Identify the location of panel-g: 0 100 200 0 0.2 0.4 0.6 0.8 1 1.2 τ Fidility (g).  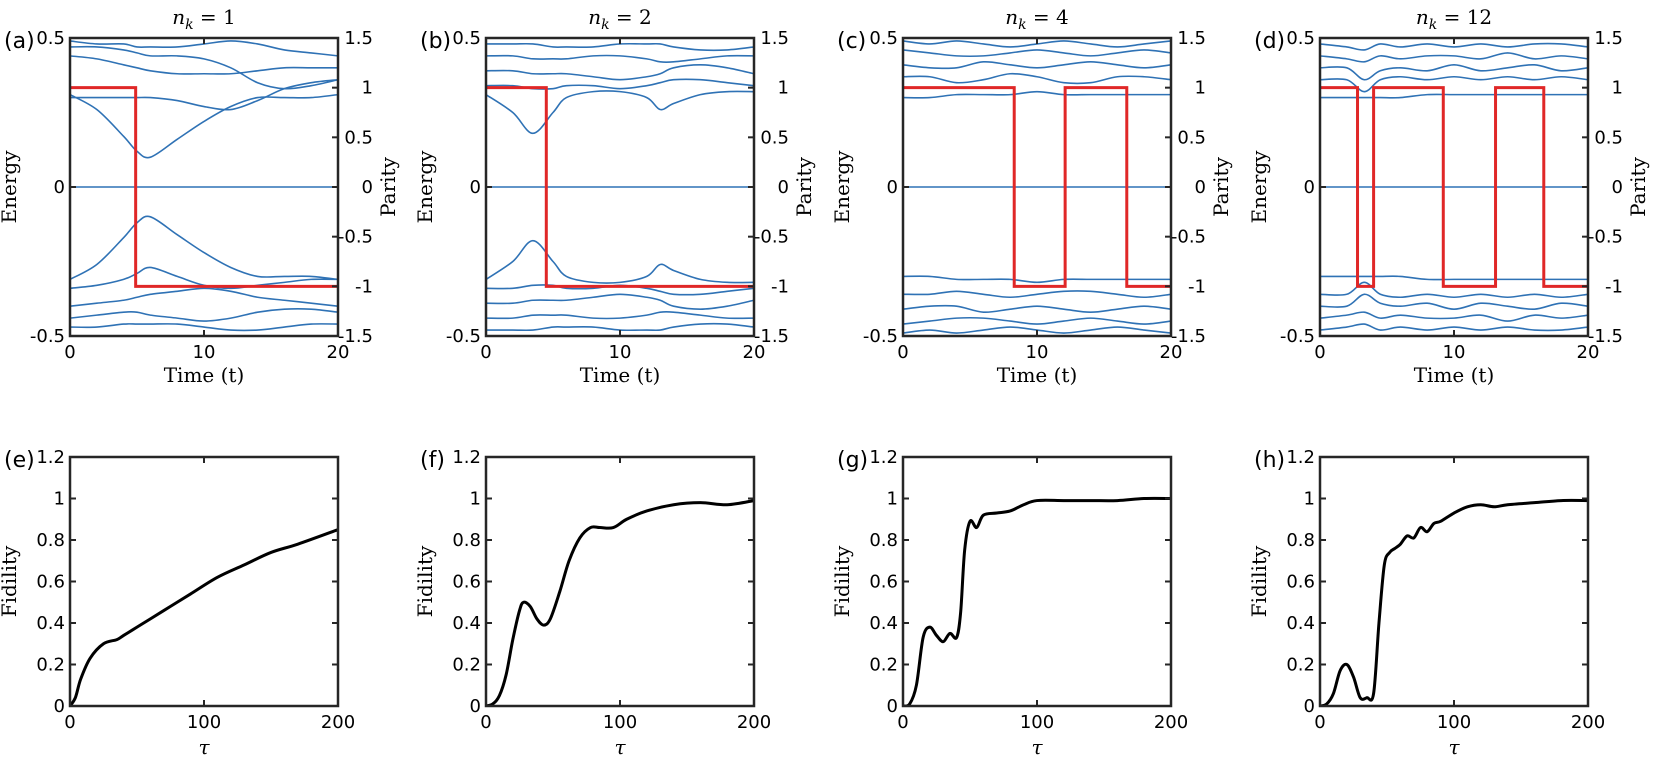
(1009, 603).